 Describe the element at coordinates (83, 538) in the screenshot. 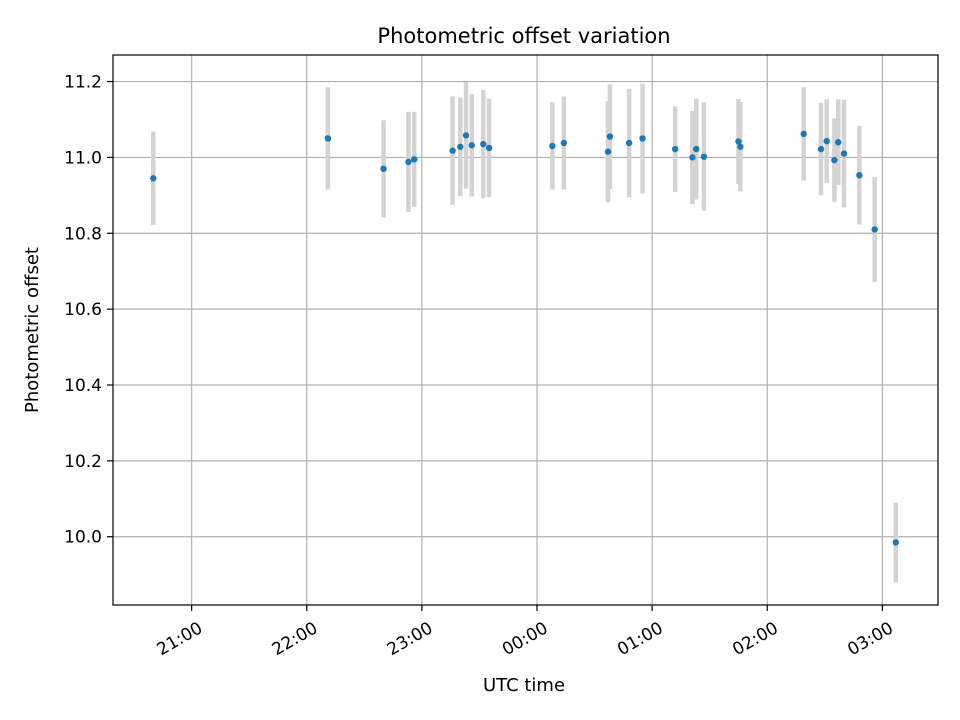

I see `y-tick-label: 10.0` at that location.